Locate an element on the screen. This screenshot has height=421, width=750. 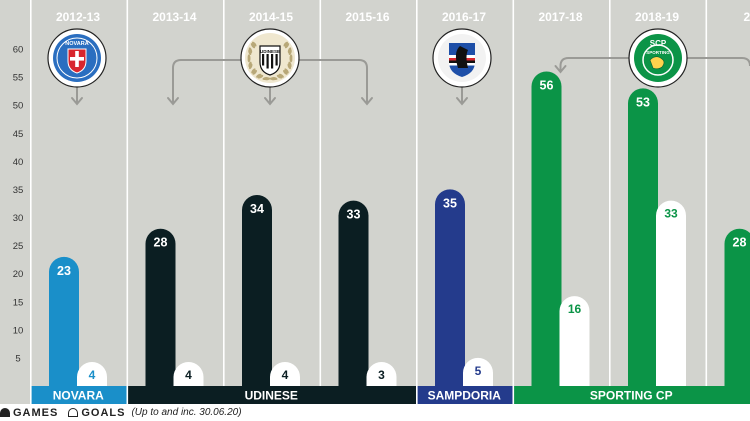
crest-cross is located at coordinates (77, 59).